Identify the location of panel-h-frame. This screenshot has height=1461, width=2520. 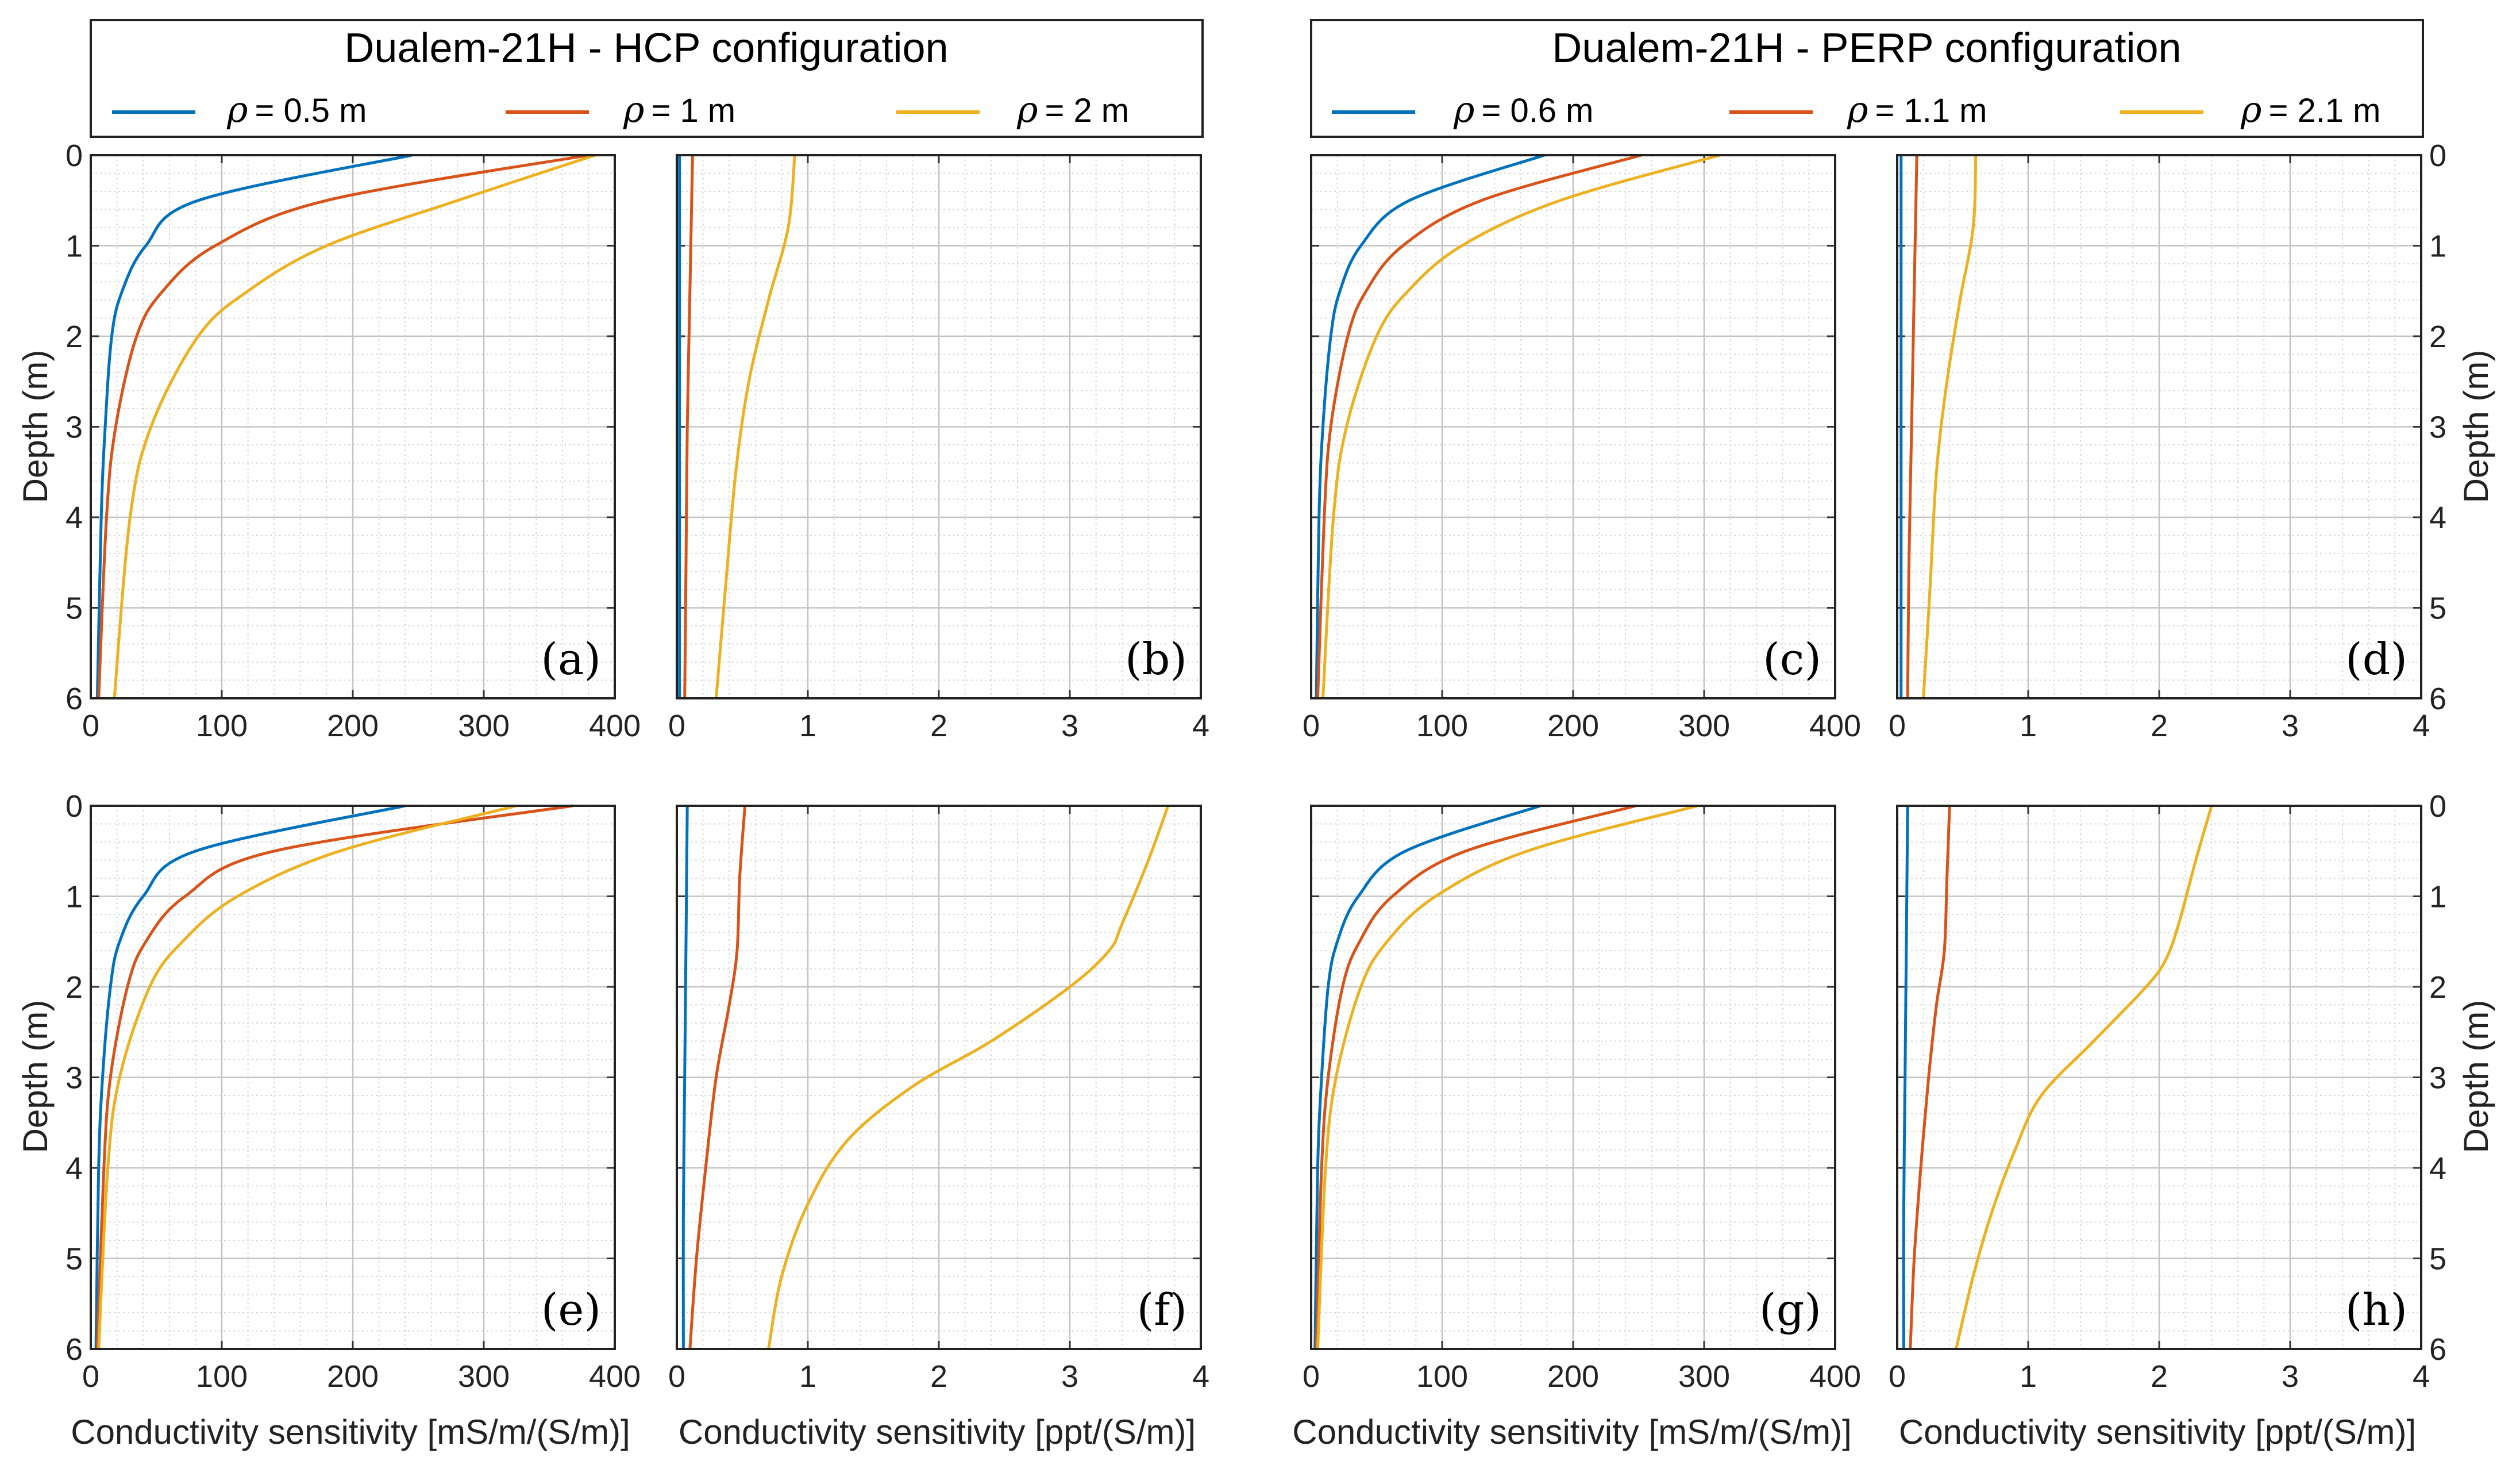
(2159, 1077).